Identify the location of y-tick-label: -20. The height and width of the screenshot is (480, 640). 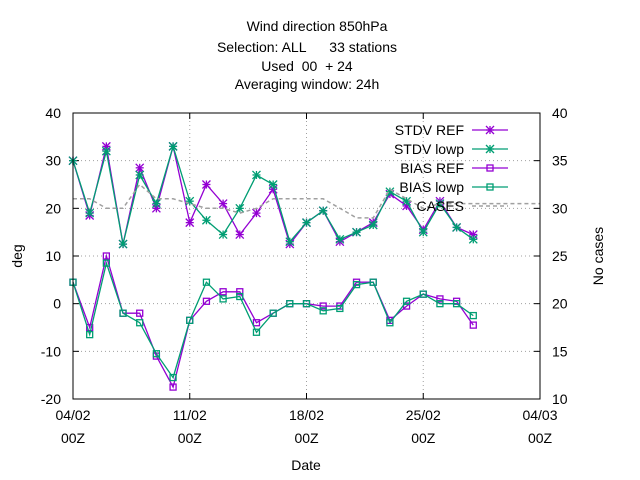
(51, 399).